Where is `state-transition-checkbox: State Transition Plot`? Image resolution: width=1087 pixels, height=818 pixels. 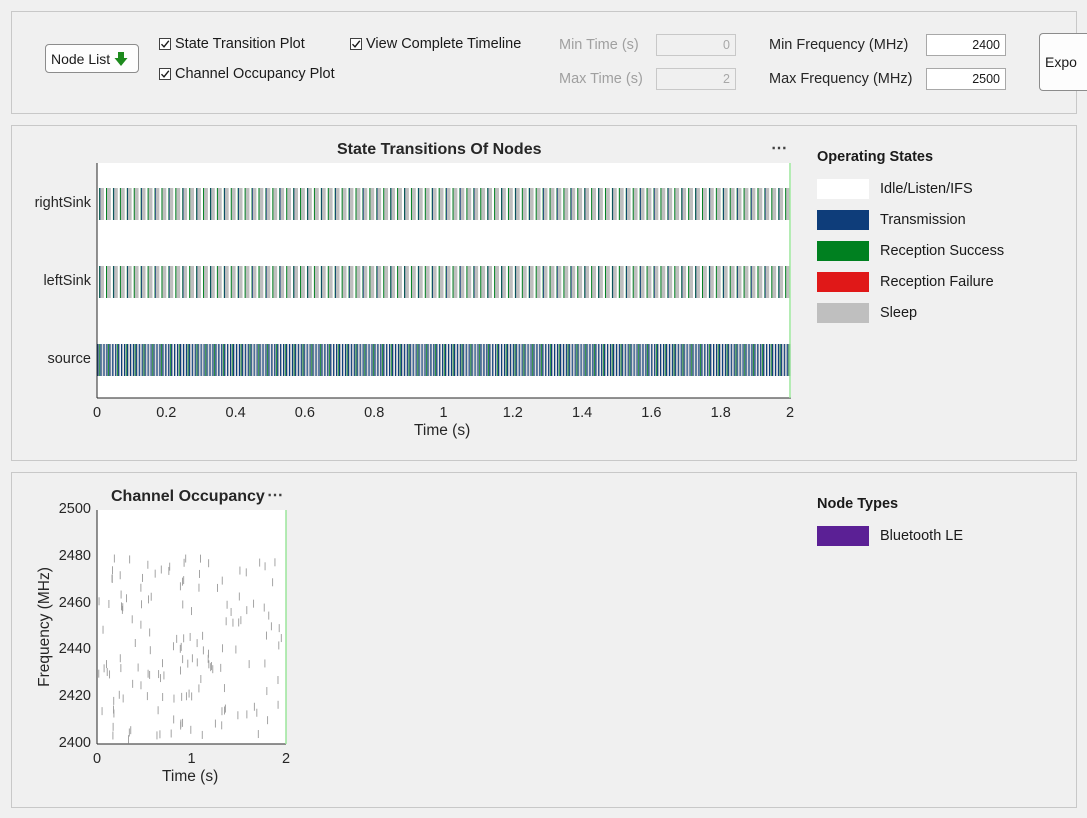 state-transition-checkbox: State Transition Plot is located at coordinates (232, 44).